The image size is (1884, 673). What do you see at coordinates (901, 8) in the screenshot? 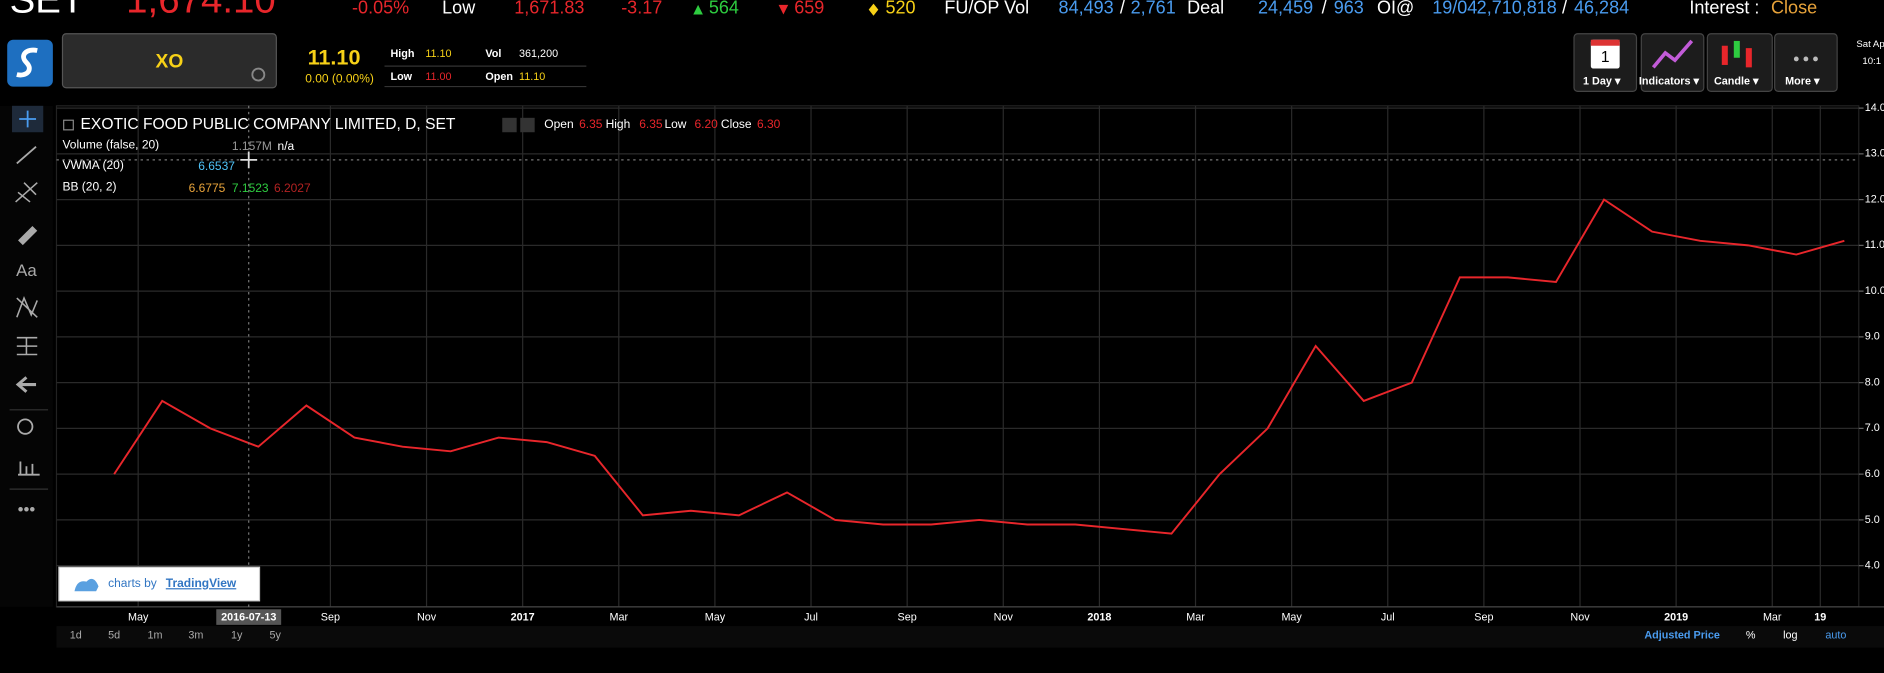
I see `unchanged: 520` at bounding box center [901, 8].